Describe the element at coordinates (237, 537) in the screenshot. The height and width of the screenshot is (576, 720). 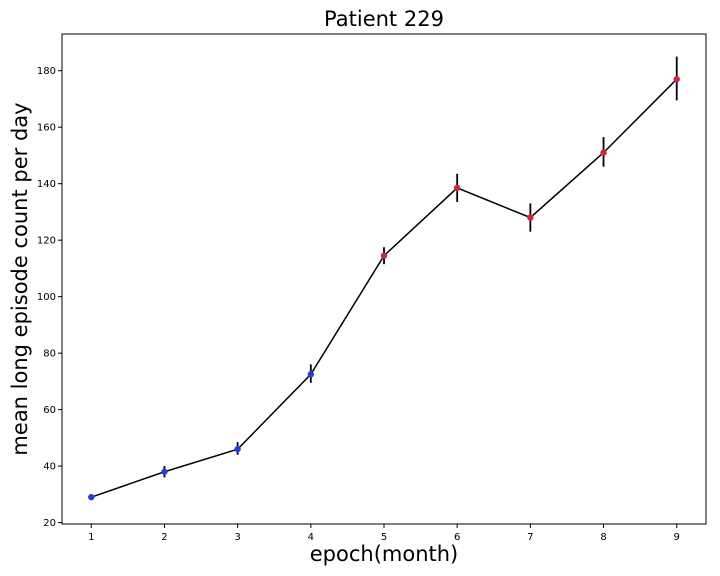
I see `x-tick-label: 3` at that location.